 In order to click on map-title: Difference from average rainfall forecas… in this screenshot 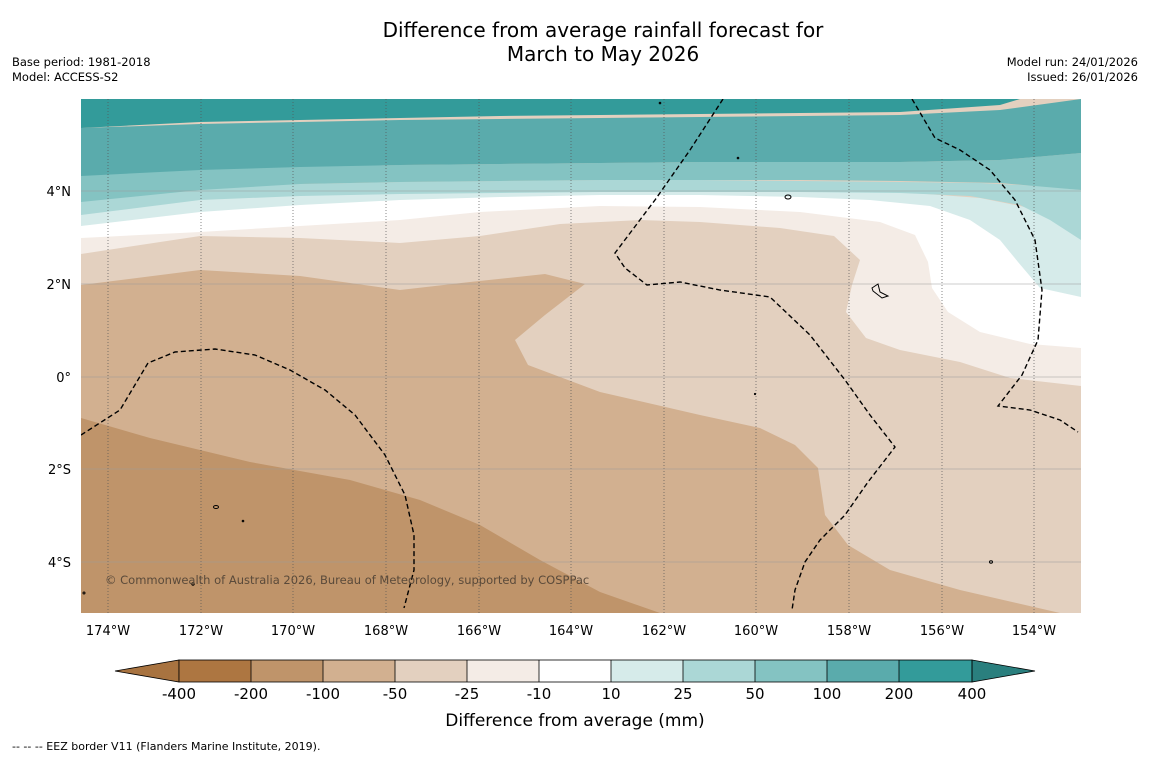, I will do `click(575, 42)`.